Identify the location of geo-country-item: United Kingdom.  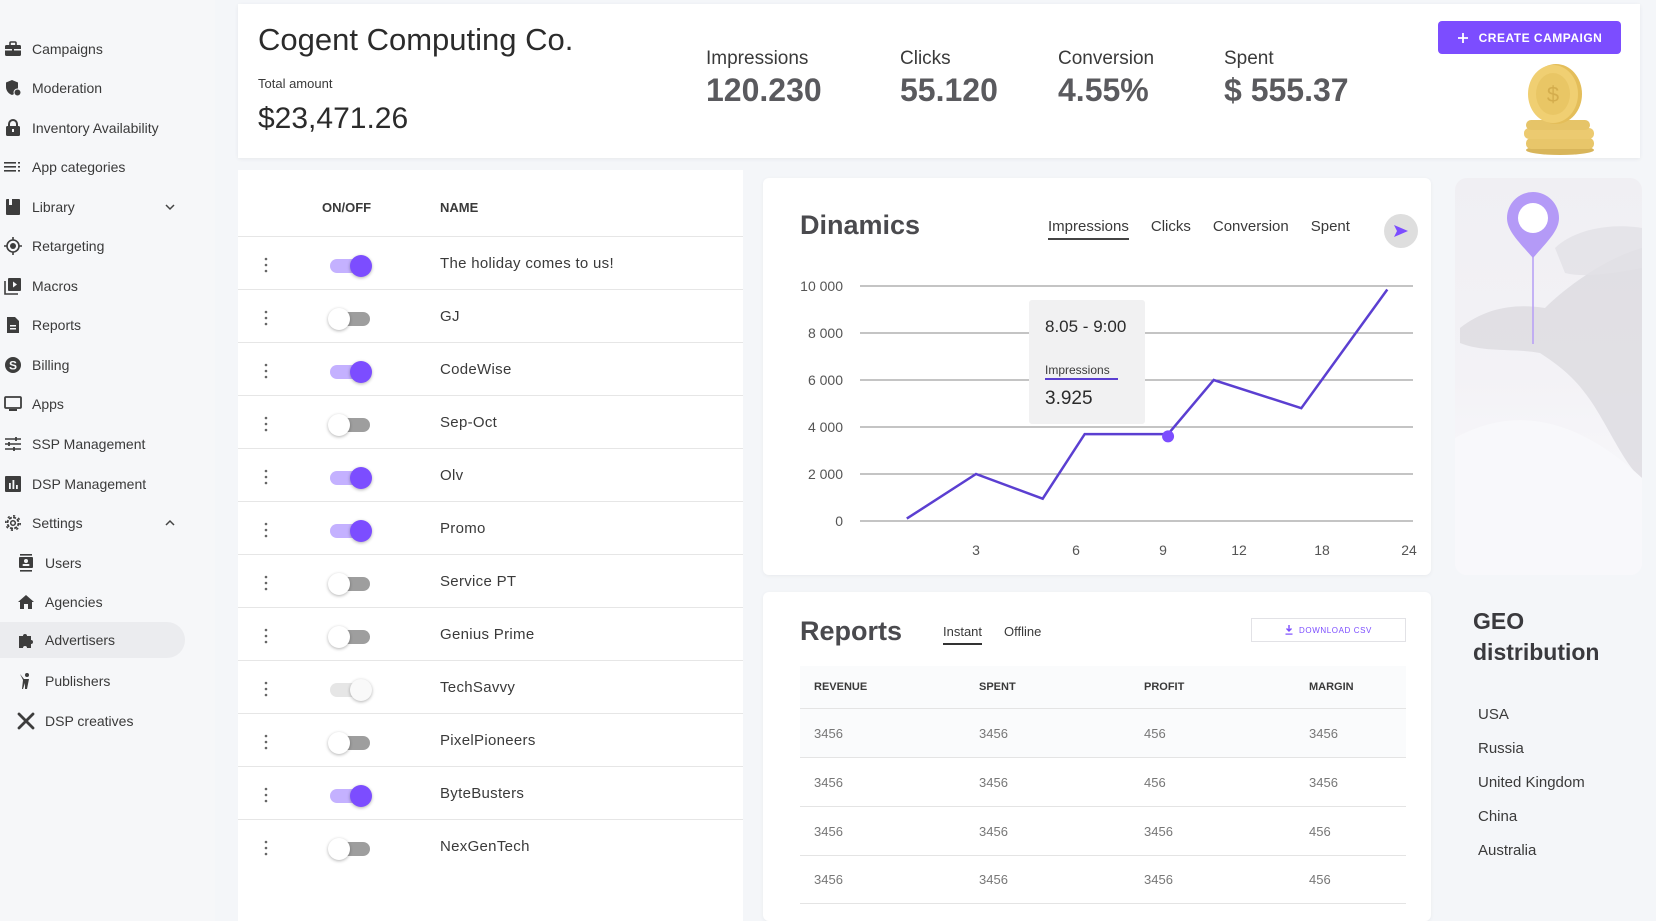
(1531, 782).